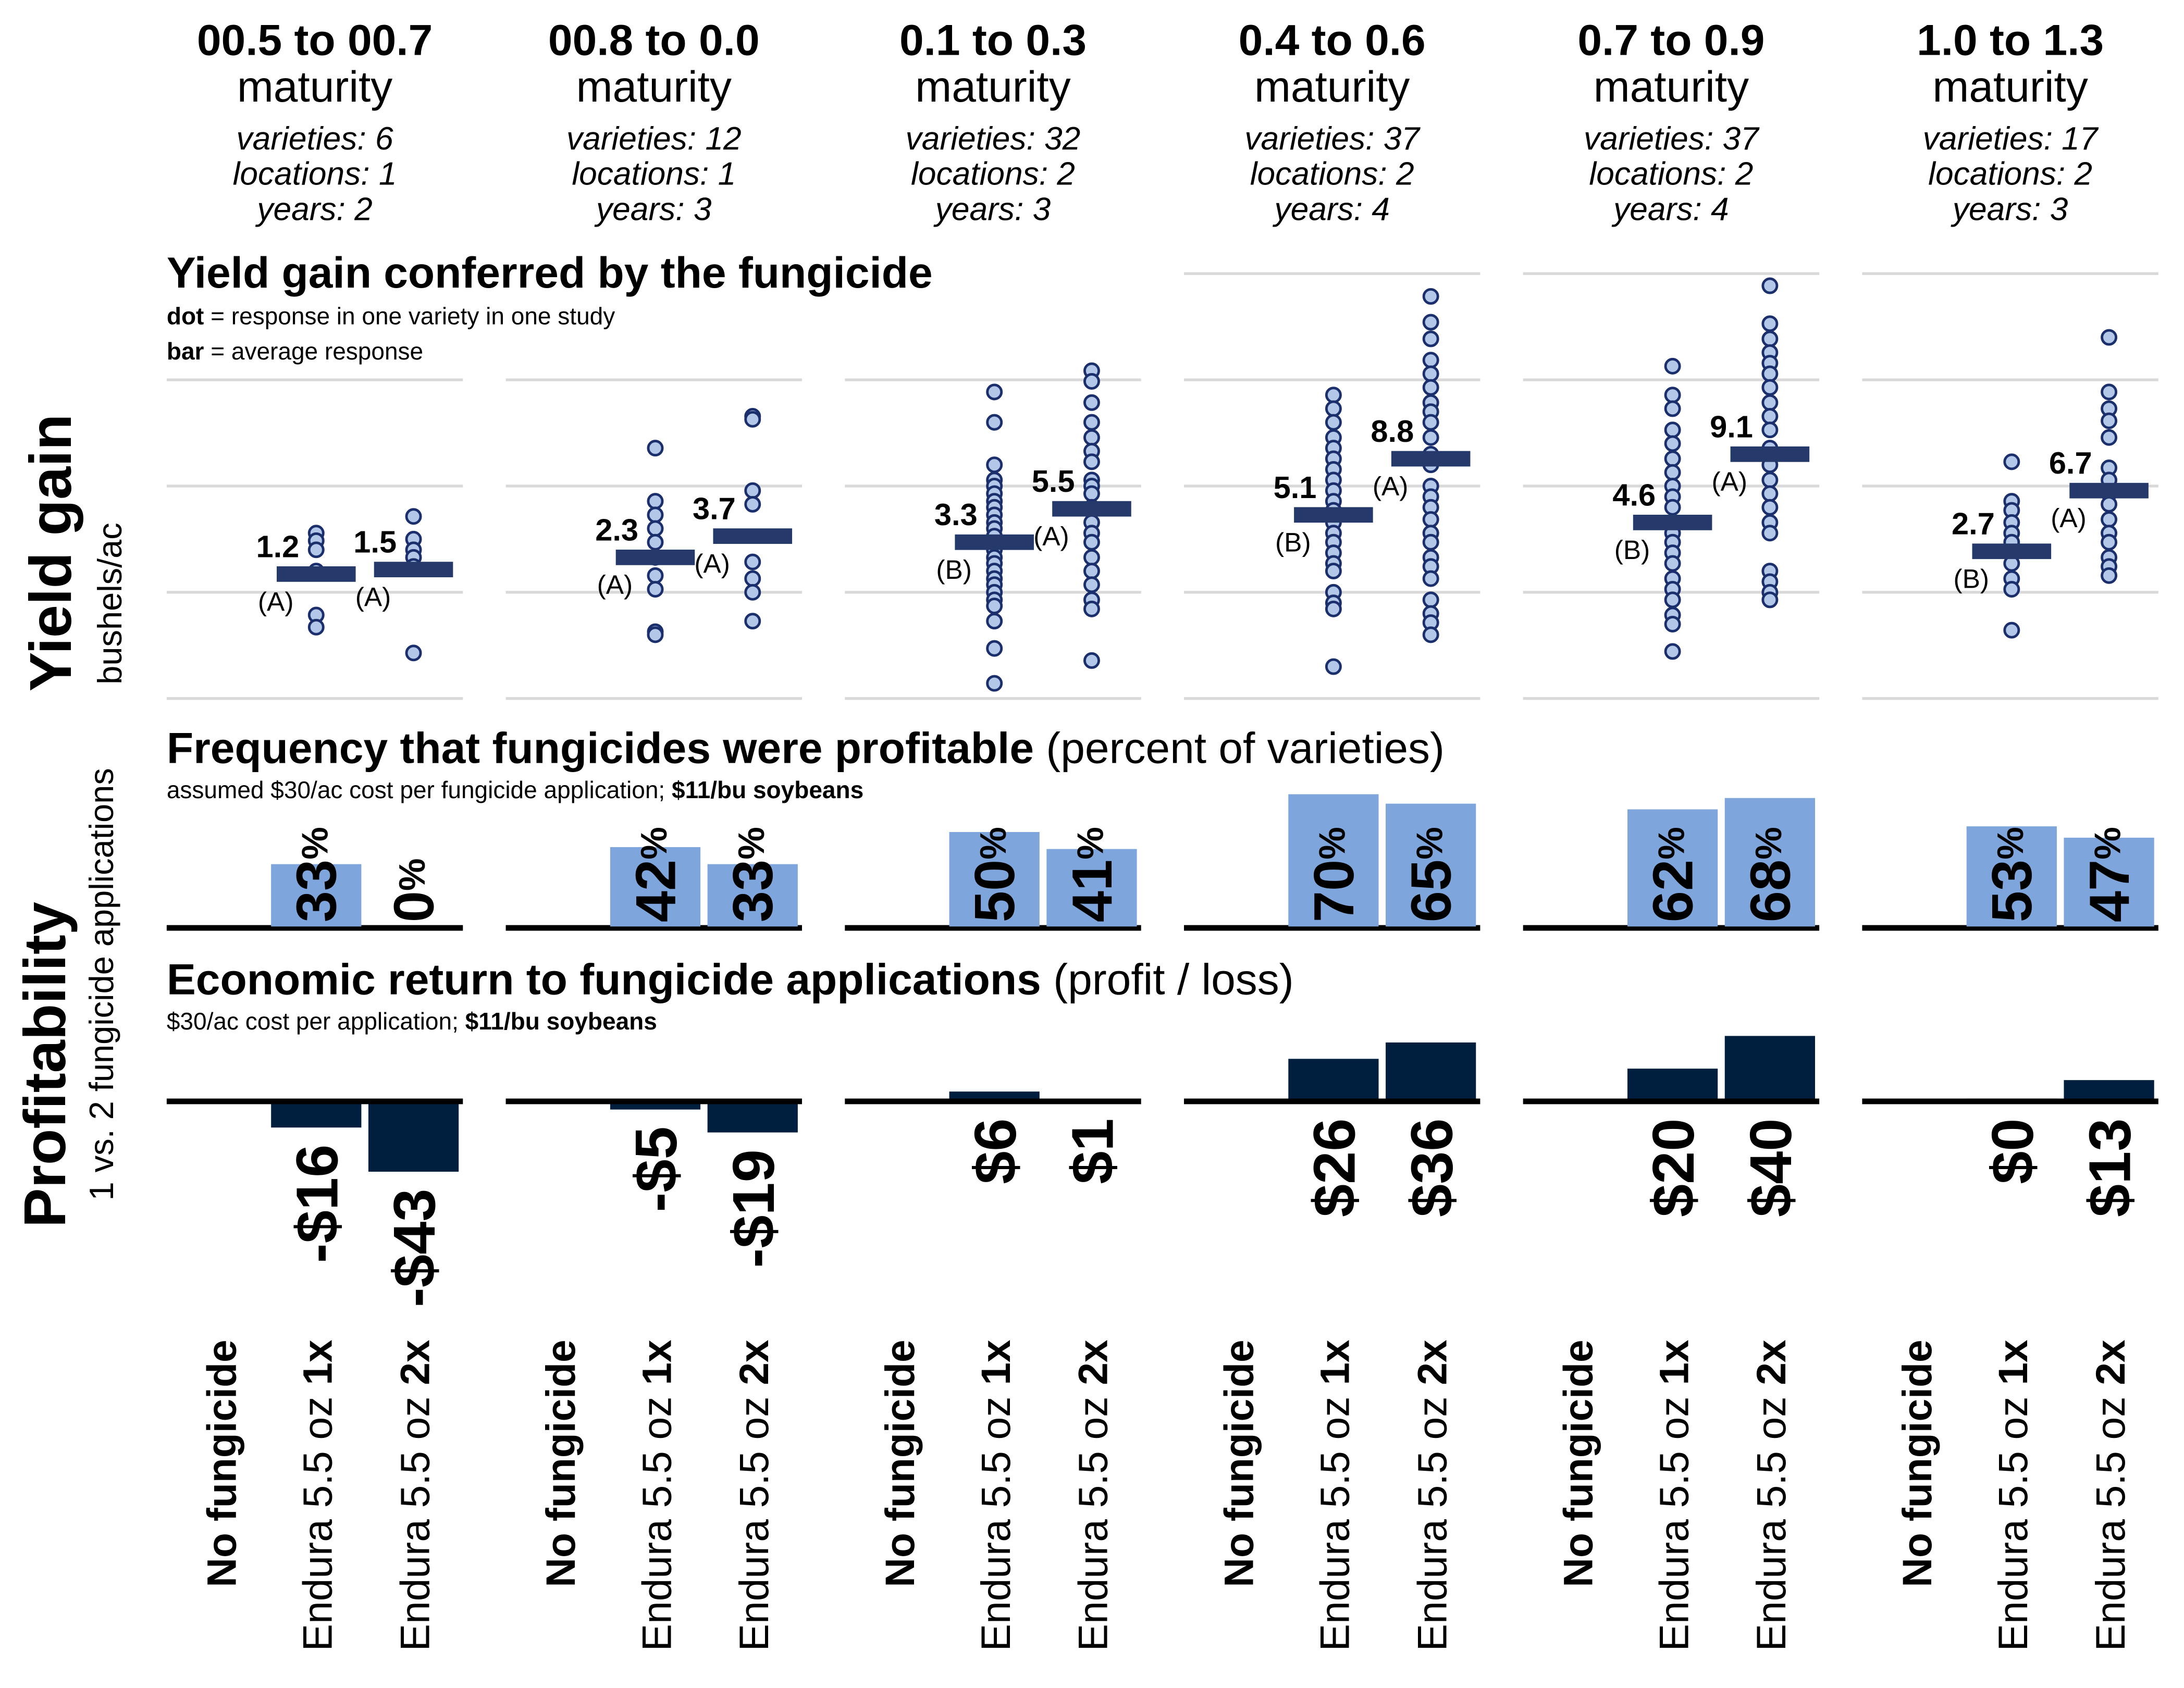  Describe the element at coordinates (315, 139) in the screenshot. I see `varieties-count: varieties: 6` at that location.